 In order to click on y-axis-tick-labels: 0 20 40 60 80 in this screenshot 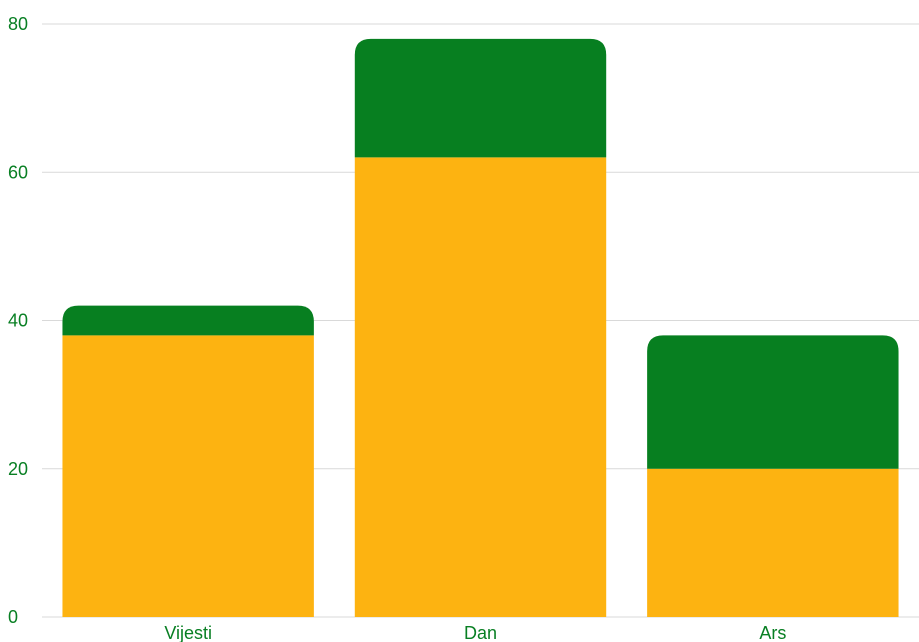, I will do `click(18, 320)`.